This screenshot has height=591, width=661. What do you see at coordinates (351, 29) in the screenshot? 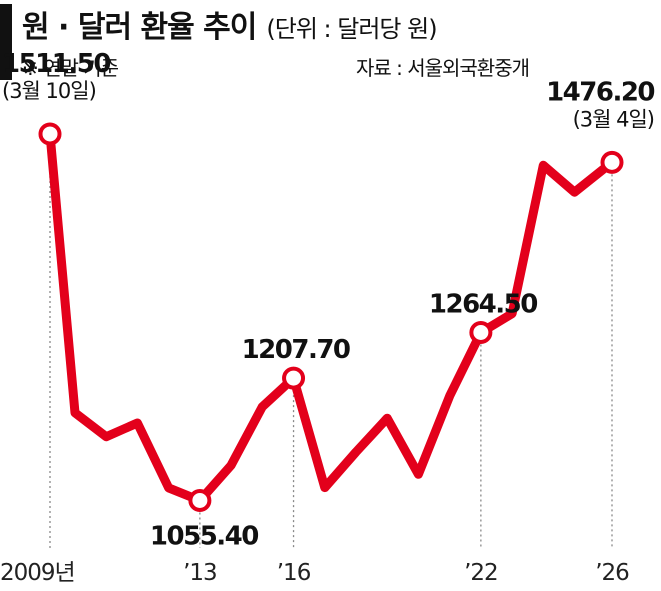
I see `chart-unit: (단위 : 달러당 원)` at bounding box center [351, 29].